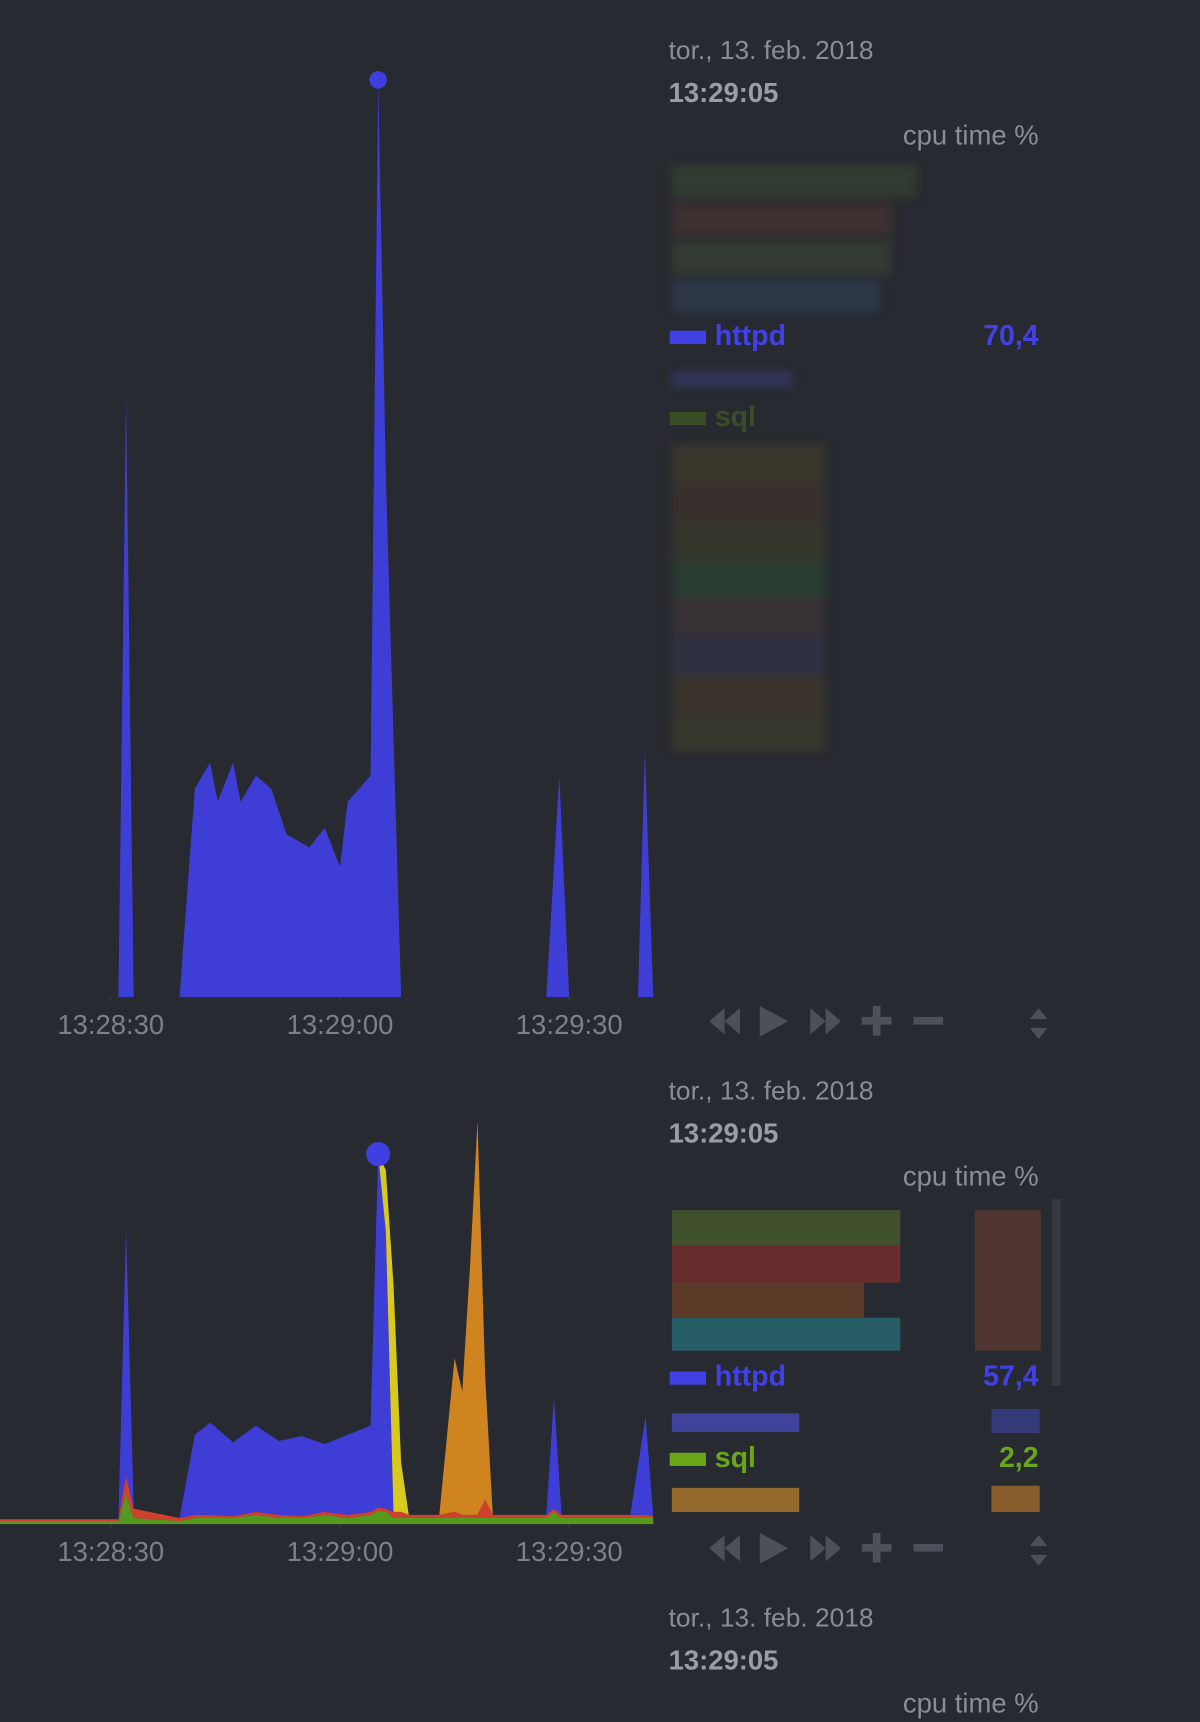 This screenshot has width=1200, height=1722. What do you see at coordinates (1019, 1458) in the screenshot?
I see `legend-value: 2,2` at bounding box center [1019, 1458].